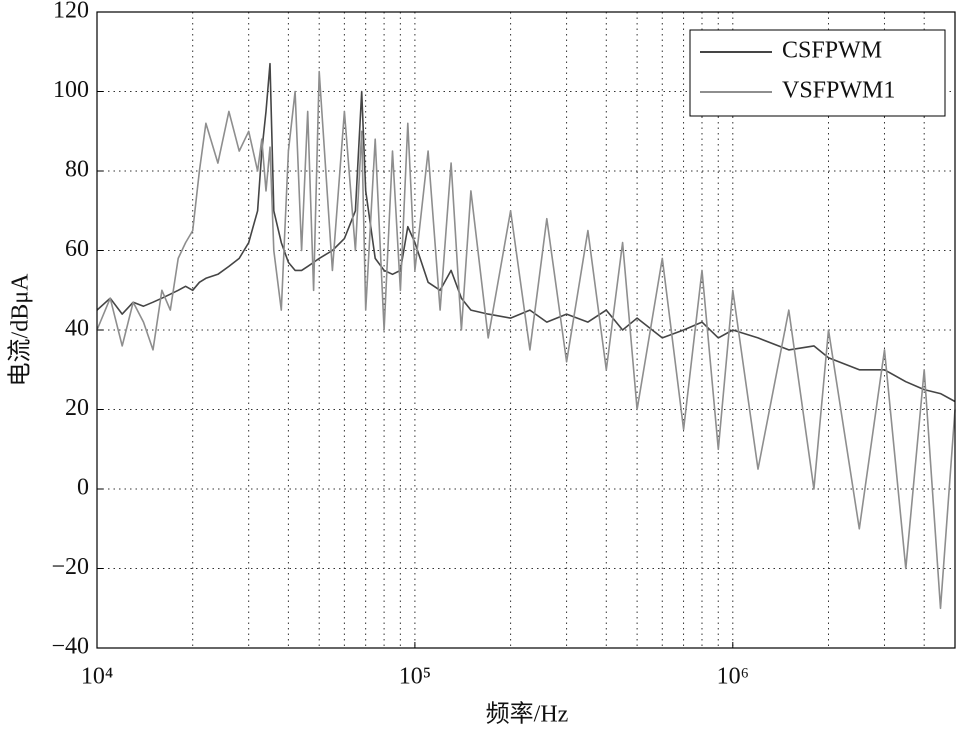  Describe the element at coordinates (97, 677) in the screenshot. I see `x-tick-label: 10⁴` at that location.